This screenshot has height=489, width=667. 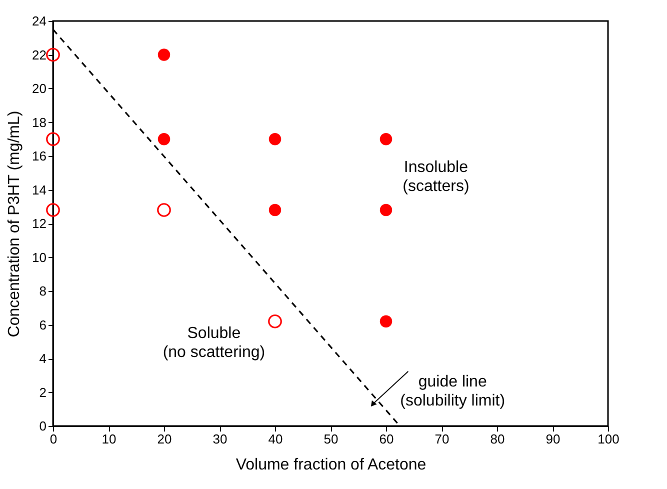 What do you see at coordinates (39, 156) in the screenshot?
I see `y-tick-label: 16` at bounding box center [39, 156].